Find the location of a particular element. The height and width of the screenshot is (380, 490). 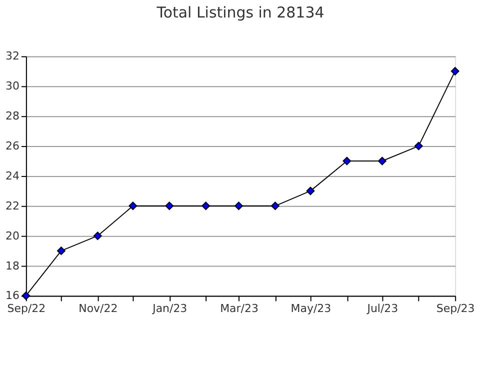

y-tick-label: 30 is located at coordinates (12, 86).